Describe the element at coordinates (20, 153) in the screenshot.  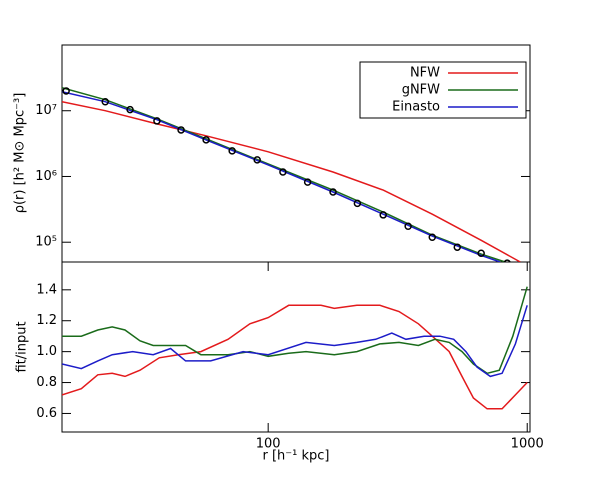
I see `y-axis-label: ρ(r) [h² M⊙ Mpc⁻³]` at that location.